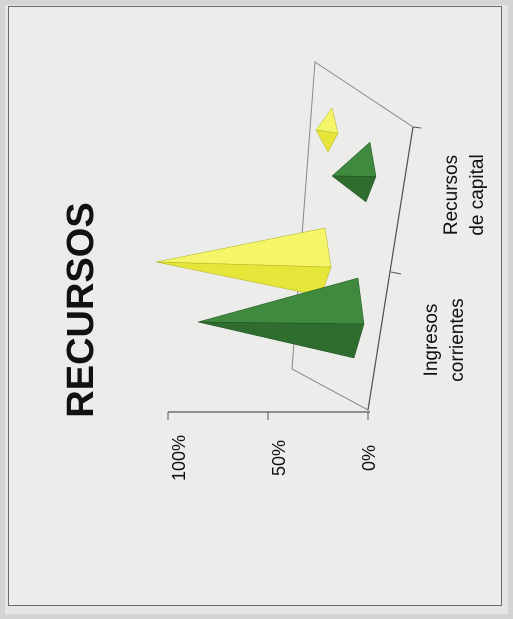 This screenshot has height=619, width=513. I want to click on category-label-line: Ingresos, so click(431, 340).